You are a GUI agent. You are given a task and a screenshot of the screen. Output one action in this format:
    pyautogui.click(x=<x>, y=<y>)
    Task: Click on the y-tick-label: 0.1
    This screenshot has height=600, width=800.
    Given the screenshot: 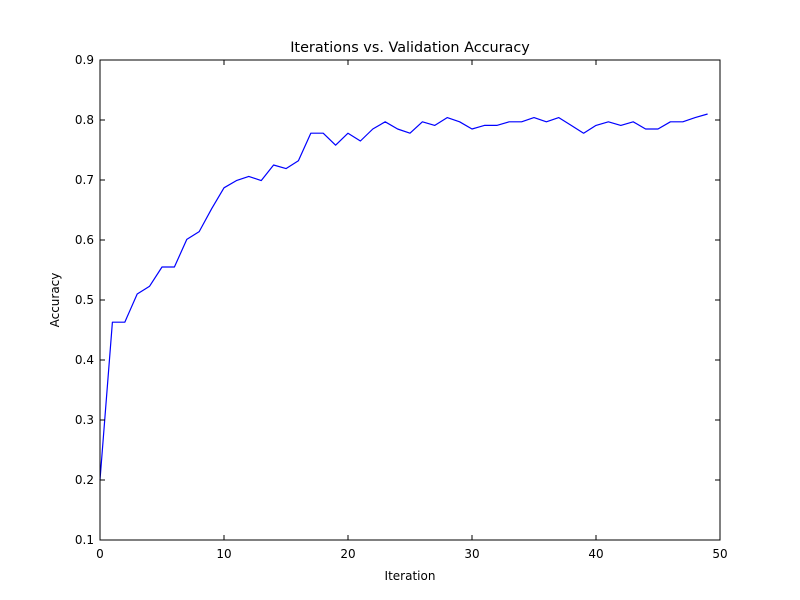 What is the action you would take?
    pyautogui.click(x=84, y=540)
    